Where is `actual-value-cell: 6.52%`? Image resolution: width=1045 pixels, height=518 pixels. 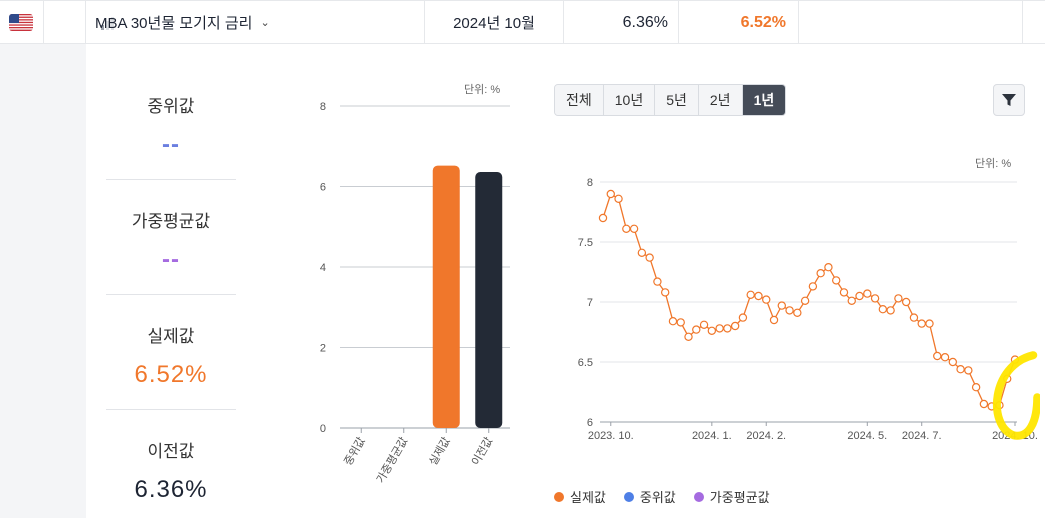
actual-value-cell: 6.52% is located at coordinates (739, 22).